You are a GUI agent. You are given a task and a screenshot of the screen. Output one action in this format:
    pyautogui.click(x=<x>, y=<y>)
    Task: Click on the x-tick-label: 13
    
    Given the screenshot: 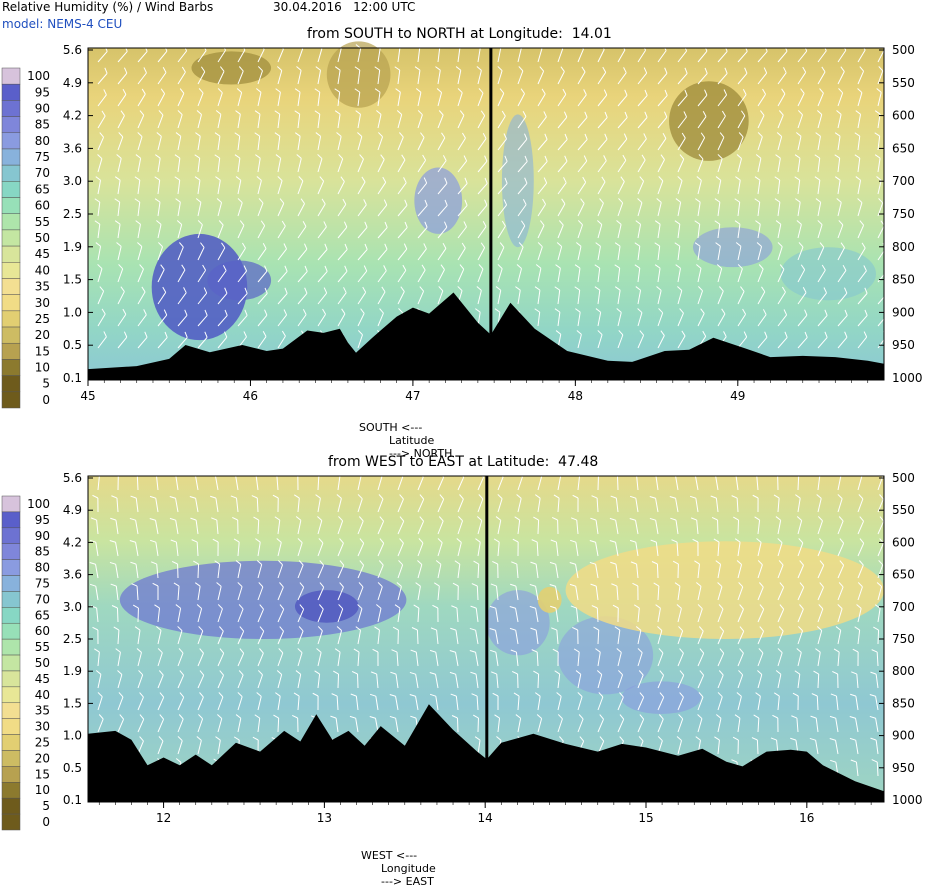 What is the action you would take?
    pyautogui.click(x=324, y=818)
    